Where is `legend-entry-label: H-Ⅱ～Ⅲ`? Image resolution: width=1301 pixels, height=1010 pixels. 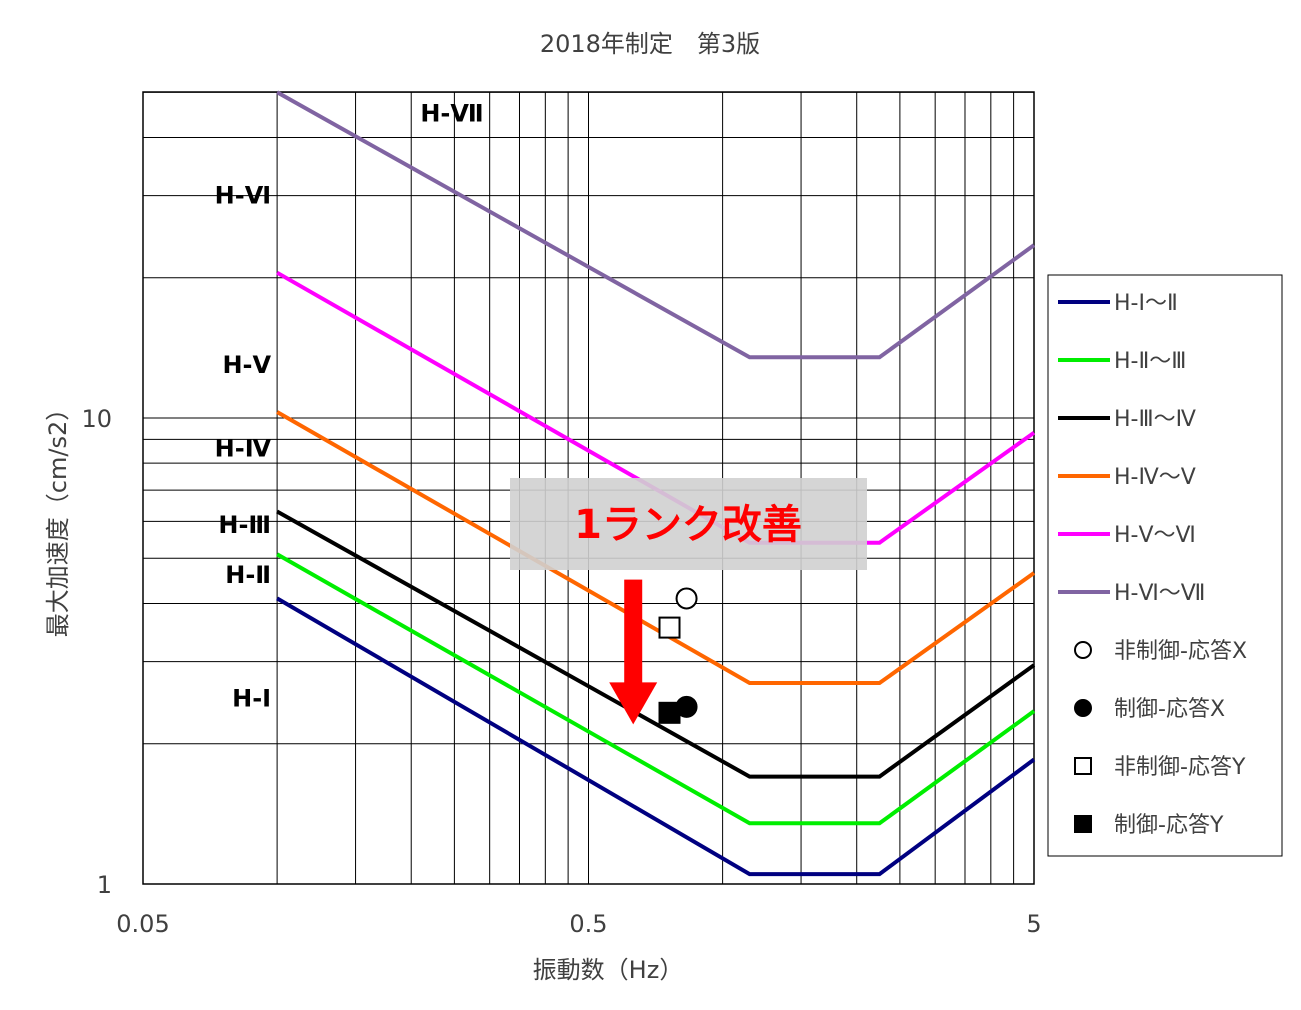 legend-entry-label: H-Ⅱ～Ⅲ is located at coordinates (1150, 361).